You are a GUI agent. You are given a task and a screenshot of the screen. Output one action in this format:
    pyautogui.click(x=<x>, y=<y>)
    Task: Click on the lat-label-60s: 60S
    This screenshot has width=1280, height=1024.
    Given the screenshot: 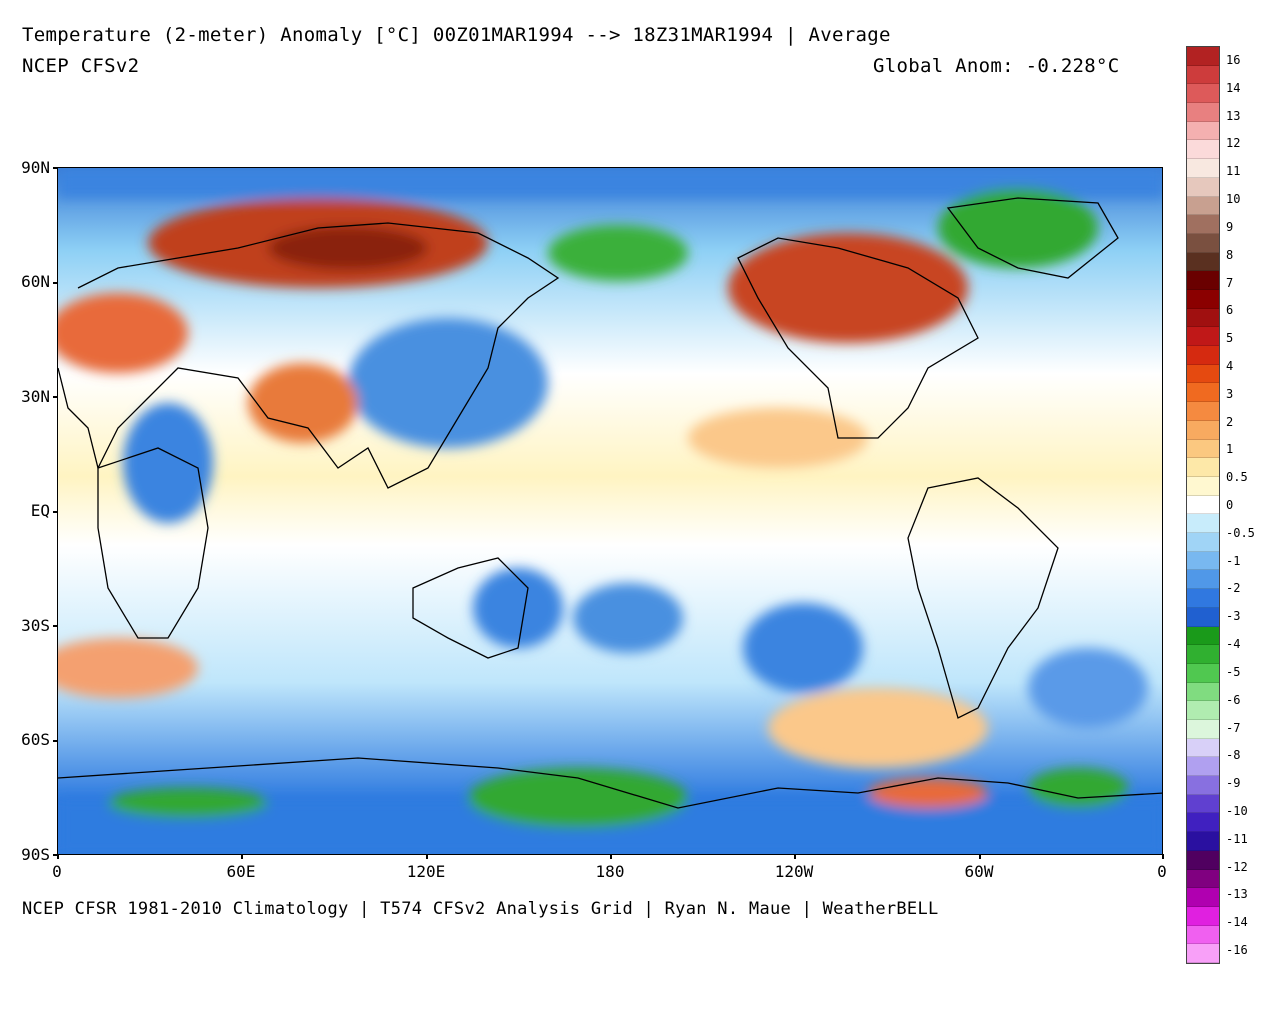 What is the action you would take?
    pyautogui.click(x=35, y=739)
    